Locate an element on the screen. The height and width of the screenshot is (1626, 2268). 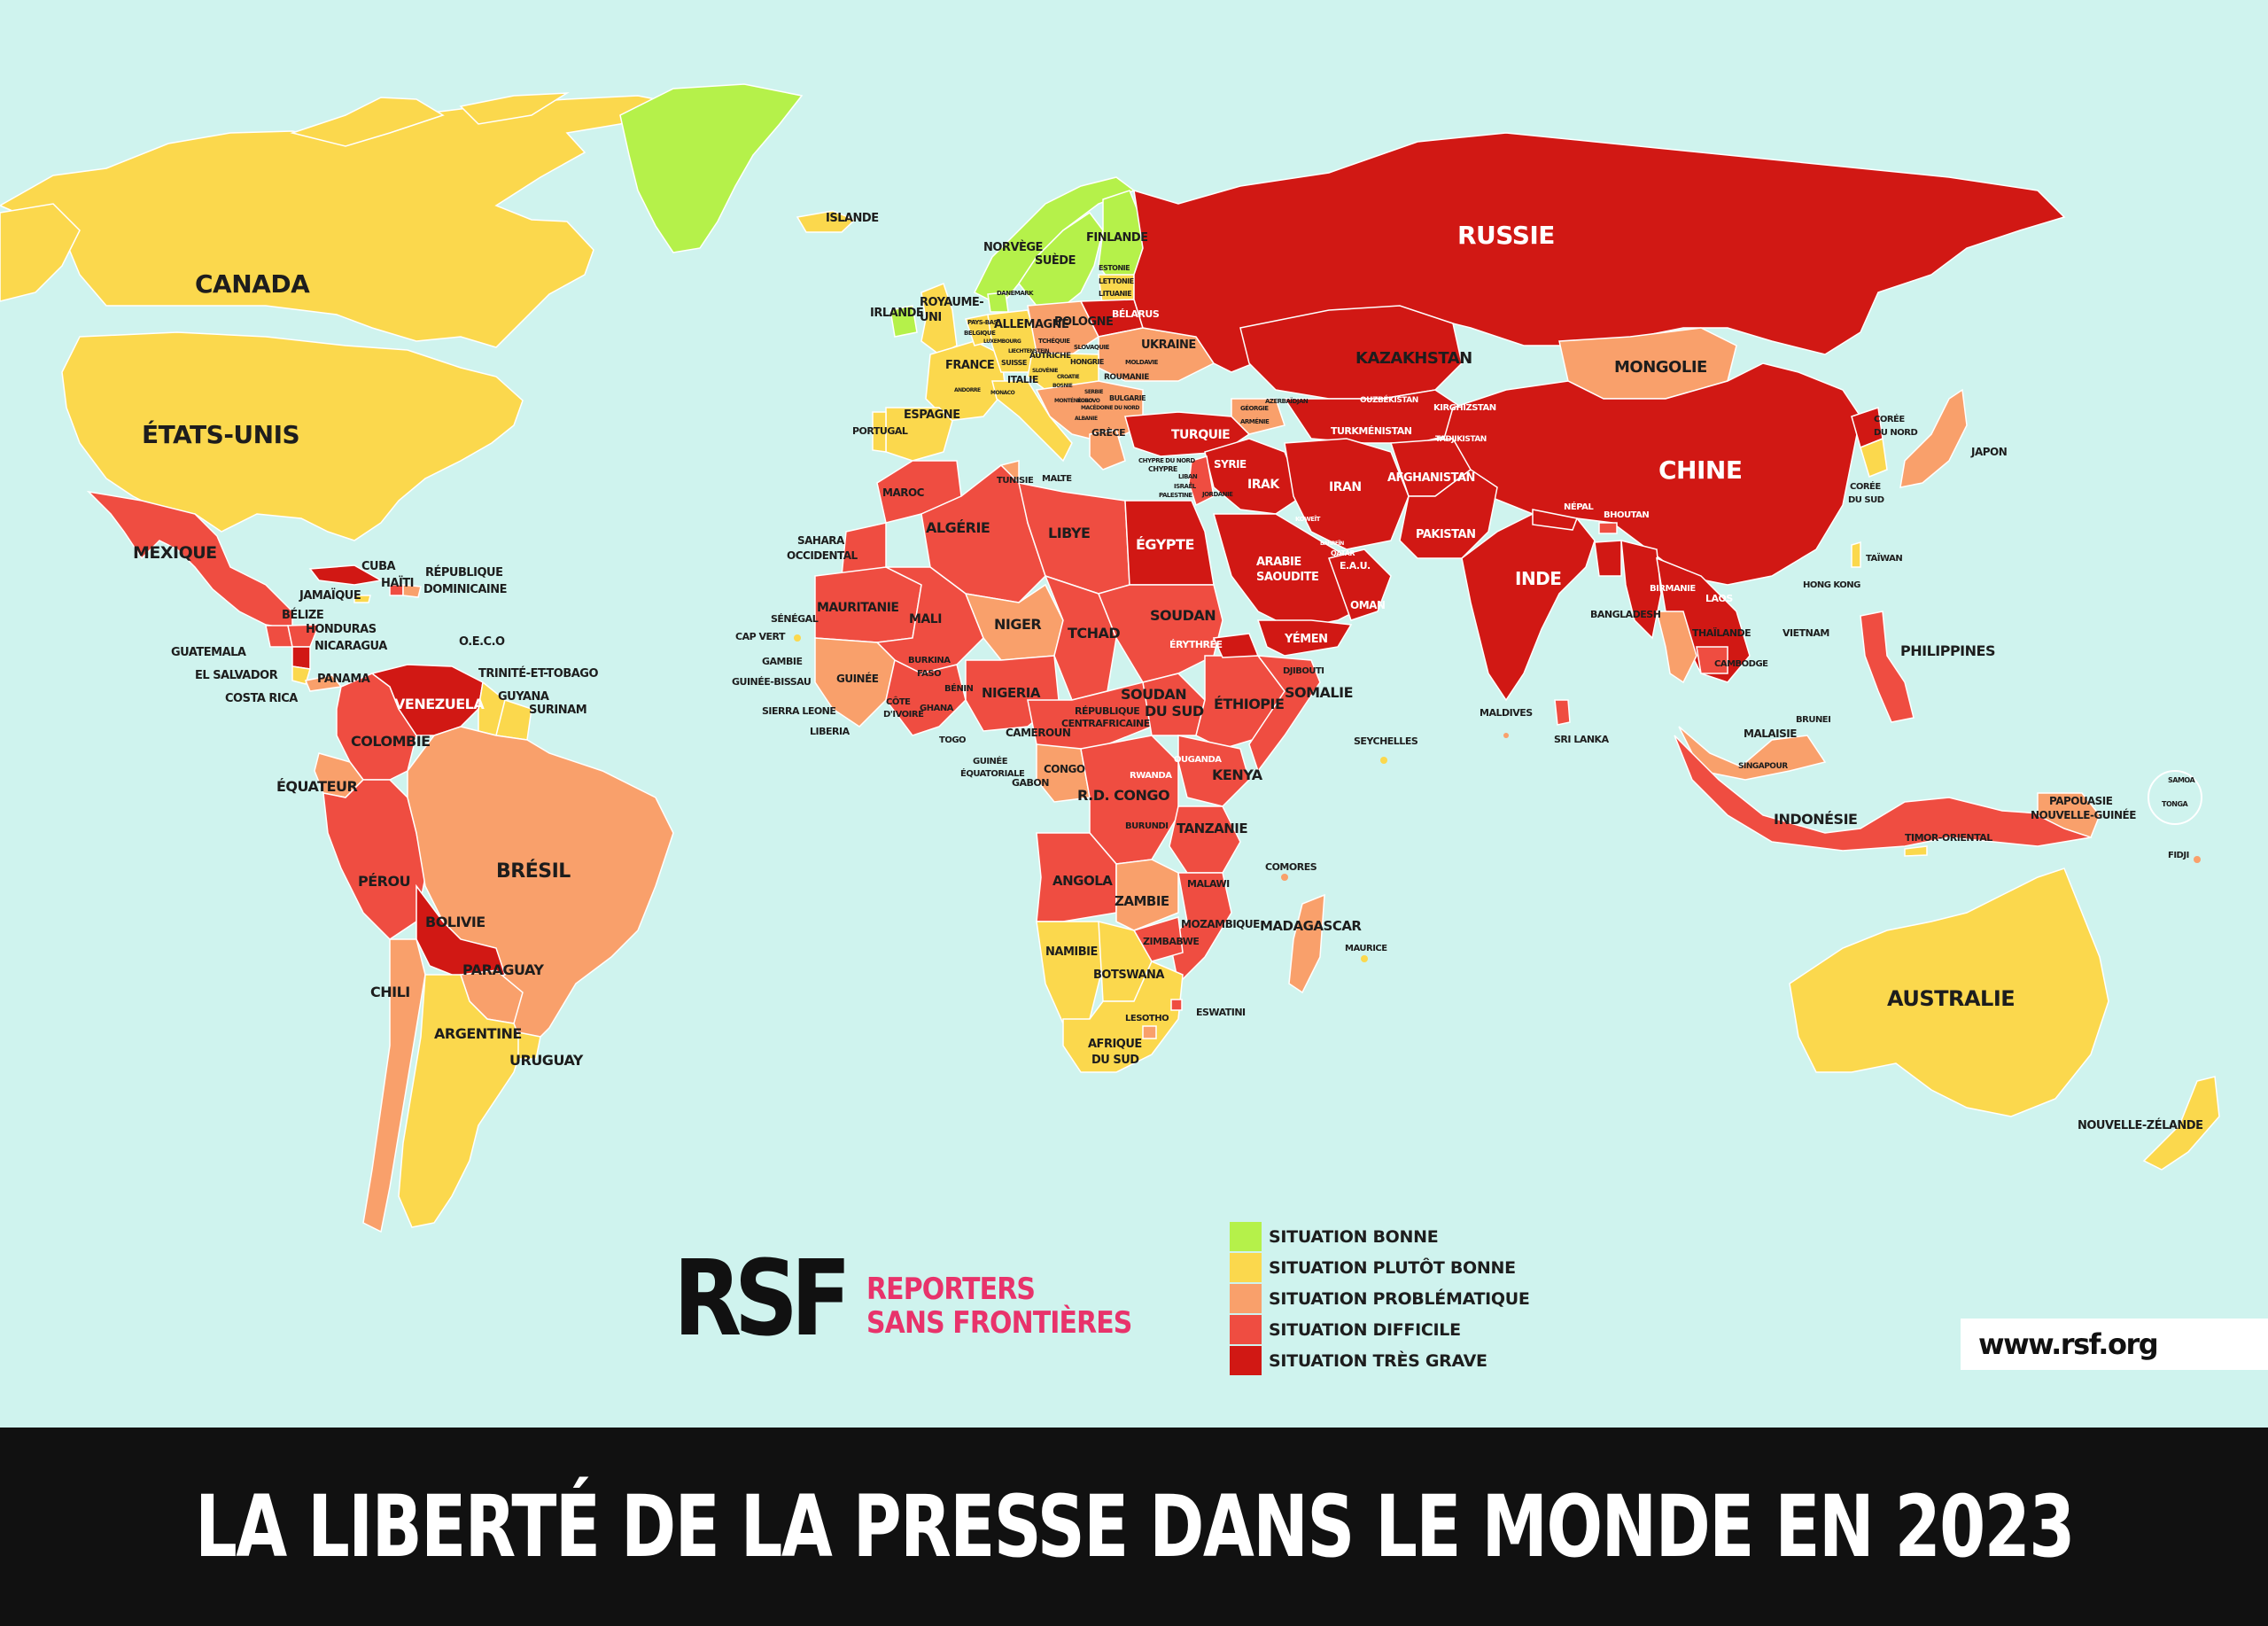
country-dominican-republic is located at coordinates (412, 591).